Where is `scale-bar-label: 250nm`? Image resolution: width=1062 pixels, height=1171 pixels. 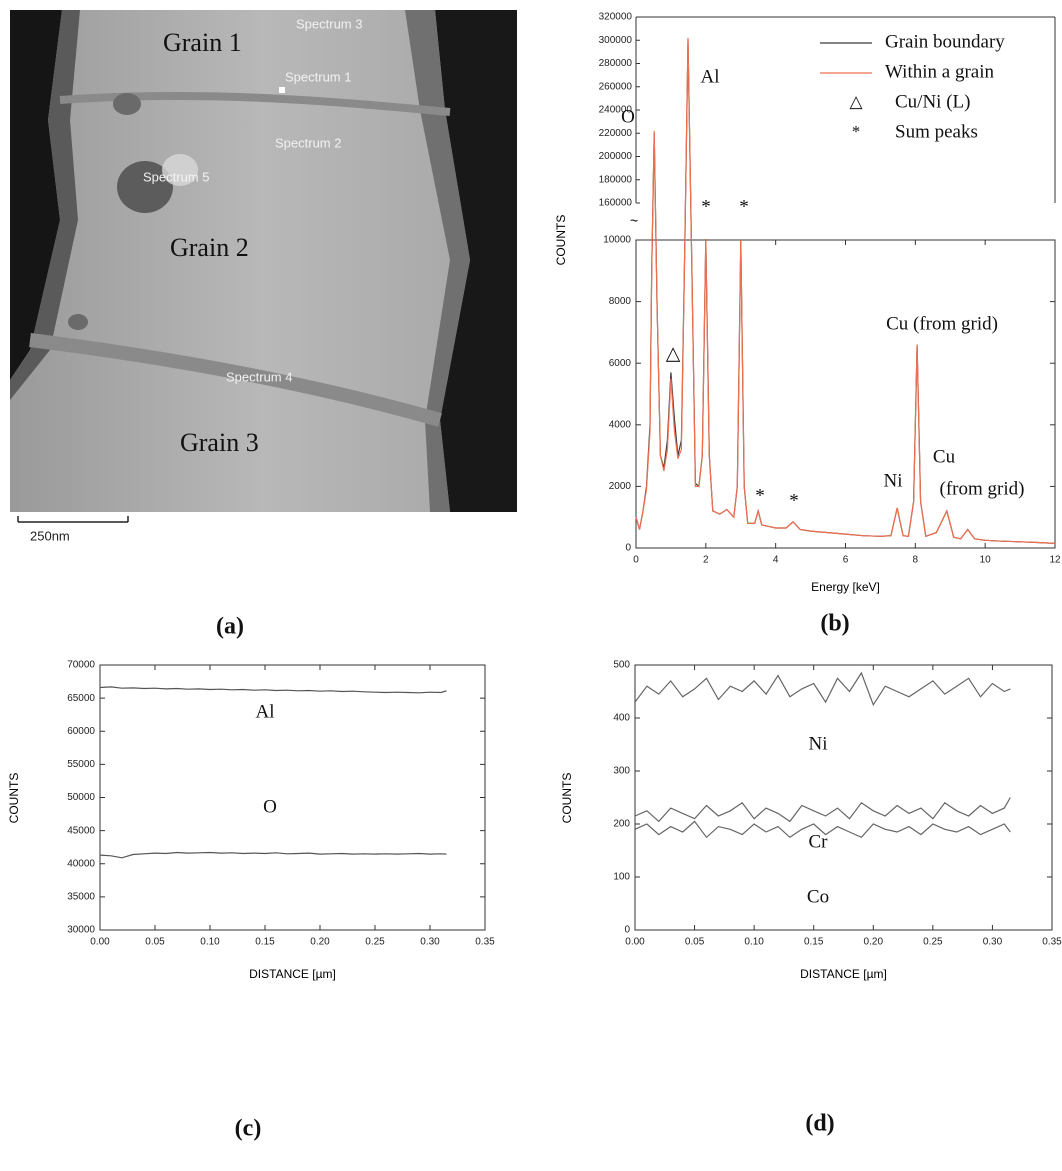 scale-bar-label: 250nm is located at coordinates (50, 535).